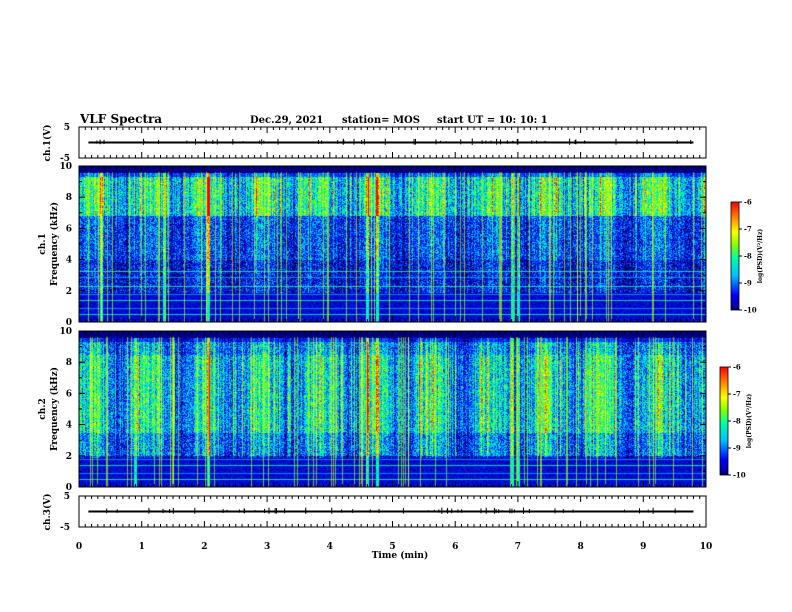  I want to click on ch1-colorbar: -6 -7 -8 -9 -10 log(PSD)(V²/Hz), so click(747, 256).